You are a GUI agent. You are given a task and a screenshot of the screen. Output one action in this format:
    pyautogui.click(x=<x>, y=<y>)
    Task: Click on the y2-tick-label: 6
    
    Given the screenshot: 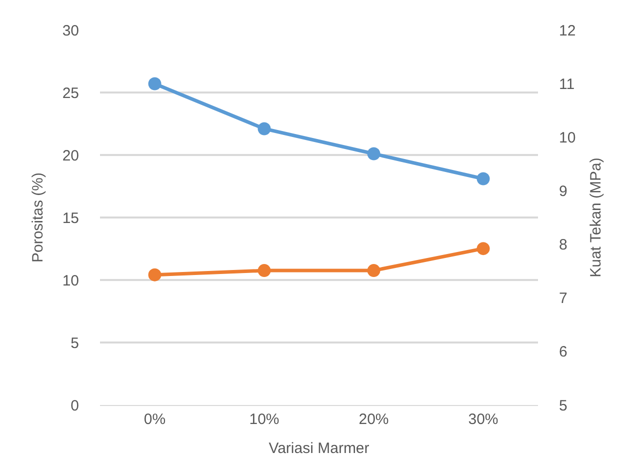 What is the action you would take?
    pyautogui.click(x=563, y=352)
    